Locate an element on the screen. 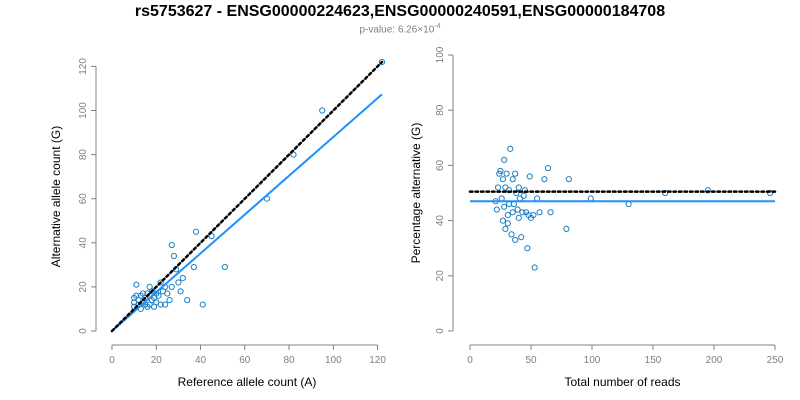 The image size is (800, 400). y-axis-label: Alternative allele count (G) is located at coordinates (56, 196).